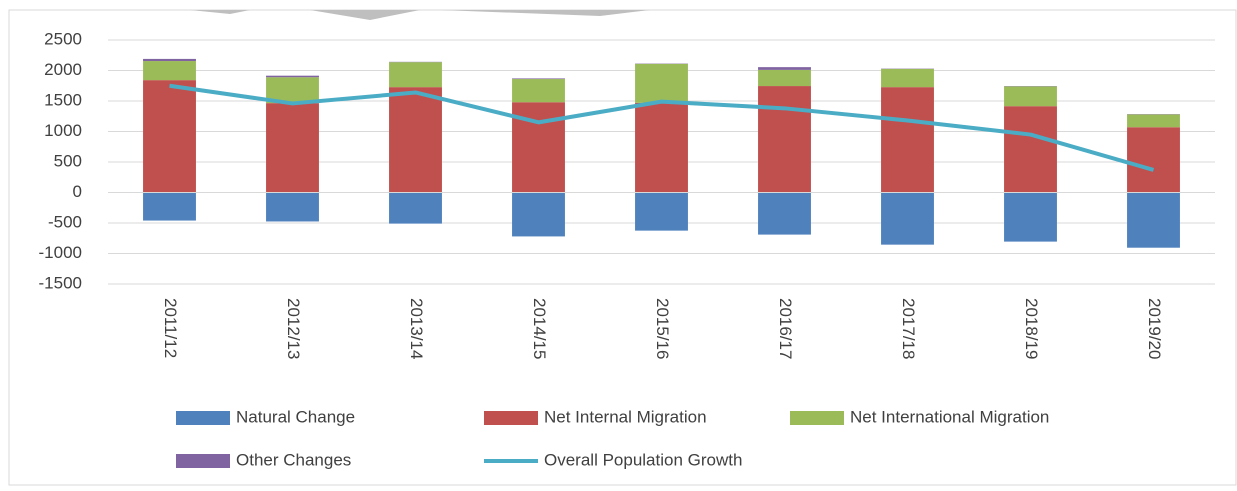  Describe the element at coordinates (908, 328) in the screenshot. I see `x-tick-label: 2017/18` at that location.